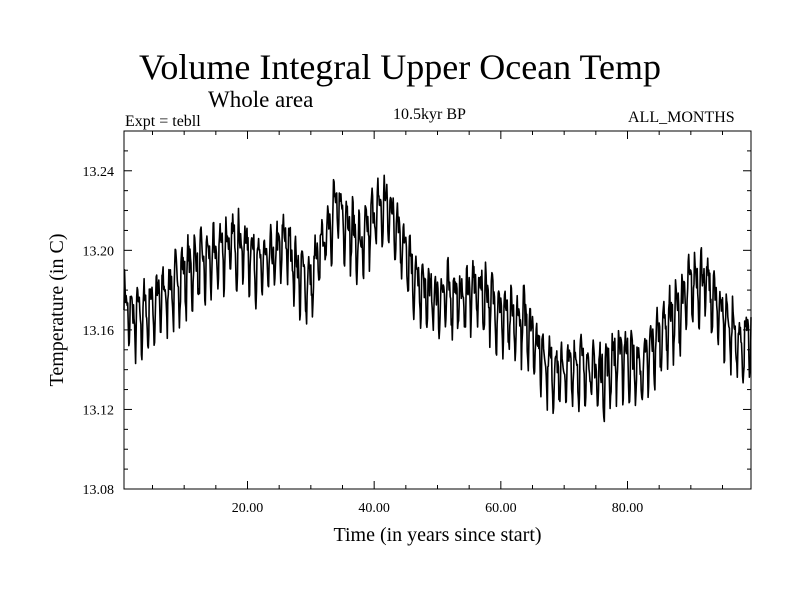  I want to click on months-label: ALL_MONTHS, so click(681, 117).